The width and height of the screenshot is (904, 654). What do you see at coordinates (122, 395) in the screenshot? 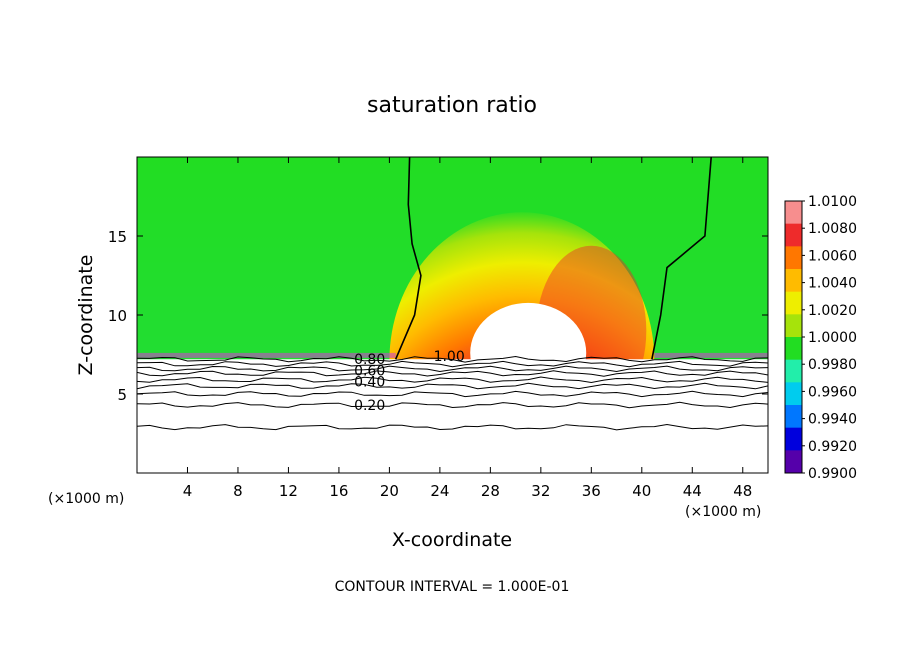
I see `y-tick-label: 5` at bounding box center [122, 395].